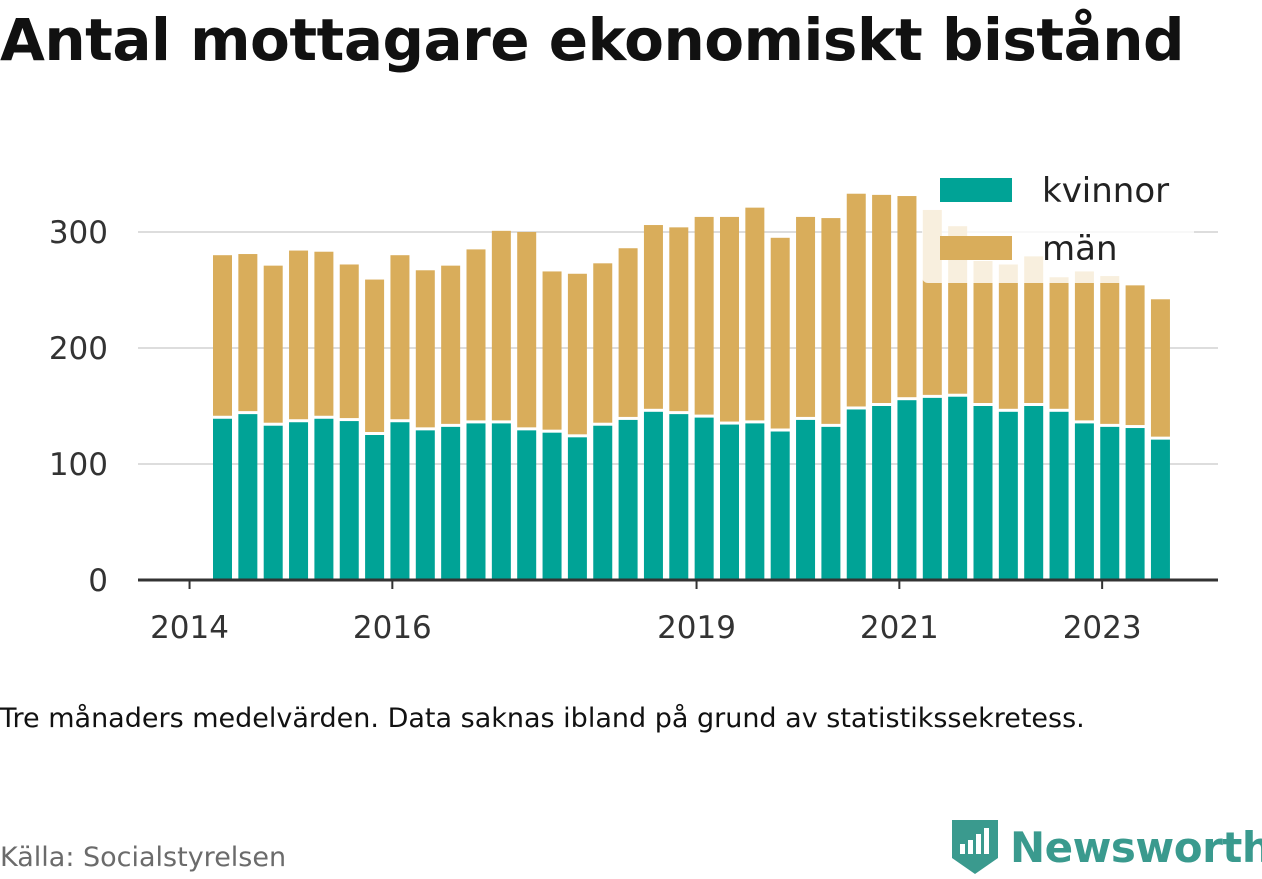  Describe the element at coordinates (1080, 249) in the screenshot. I see `legend-label-man: män` at that location.